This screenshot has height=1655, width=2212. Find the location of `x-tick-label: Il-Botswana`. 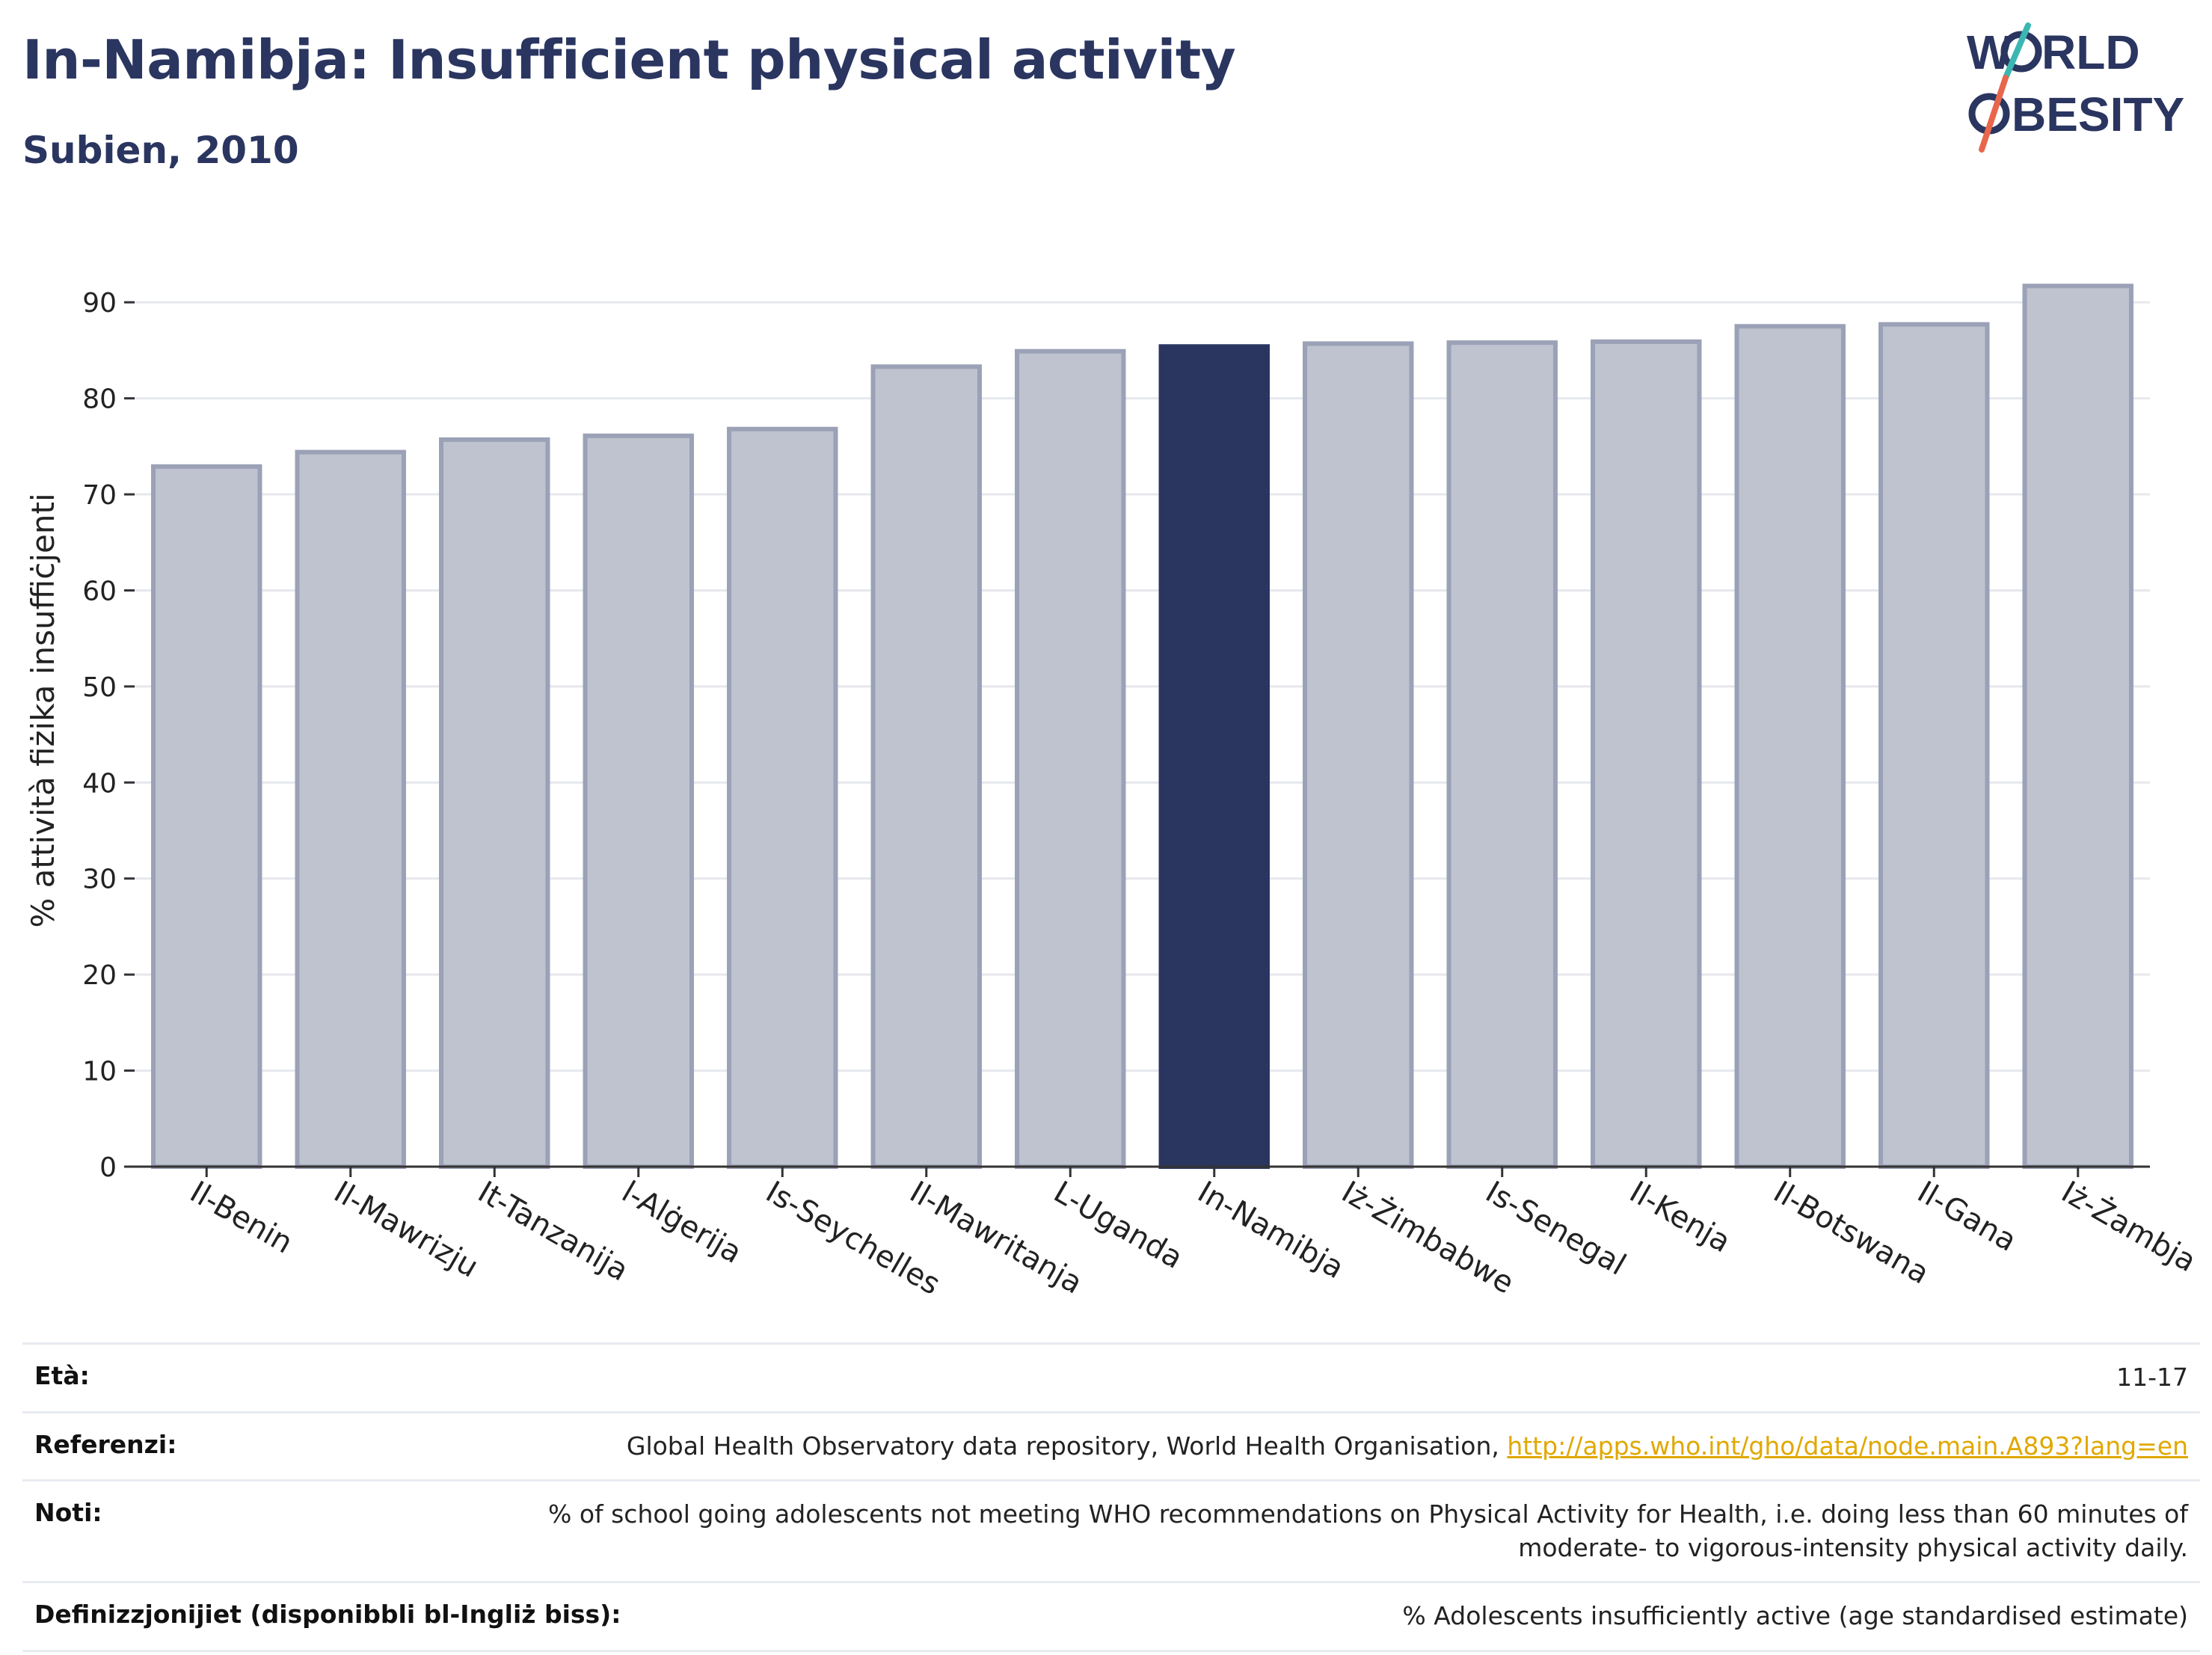

x-tick-label: Il-Botswana is located at coordinates (1851, 1233).